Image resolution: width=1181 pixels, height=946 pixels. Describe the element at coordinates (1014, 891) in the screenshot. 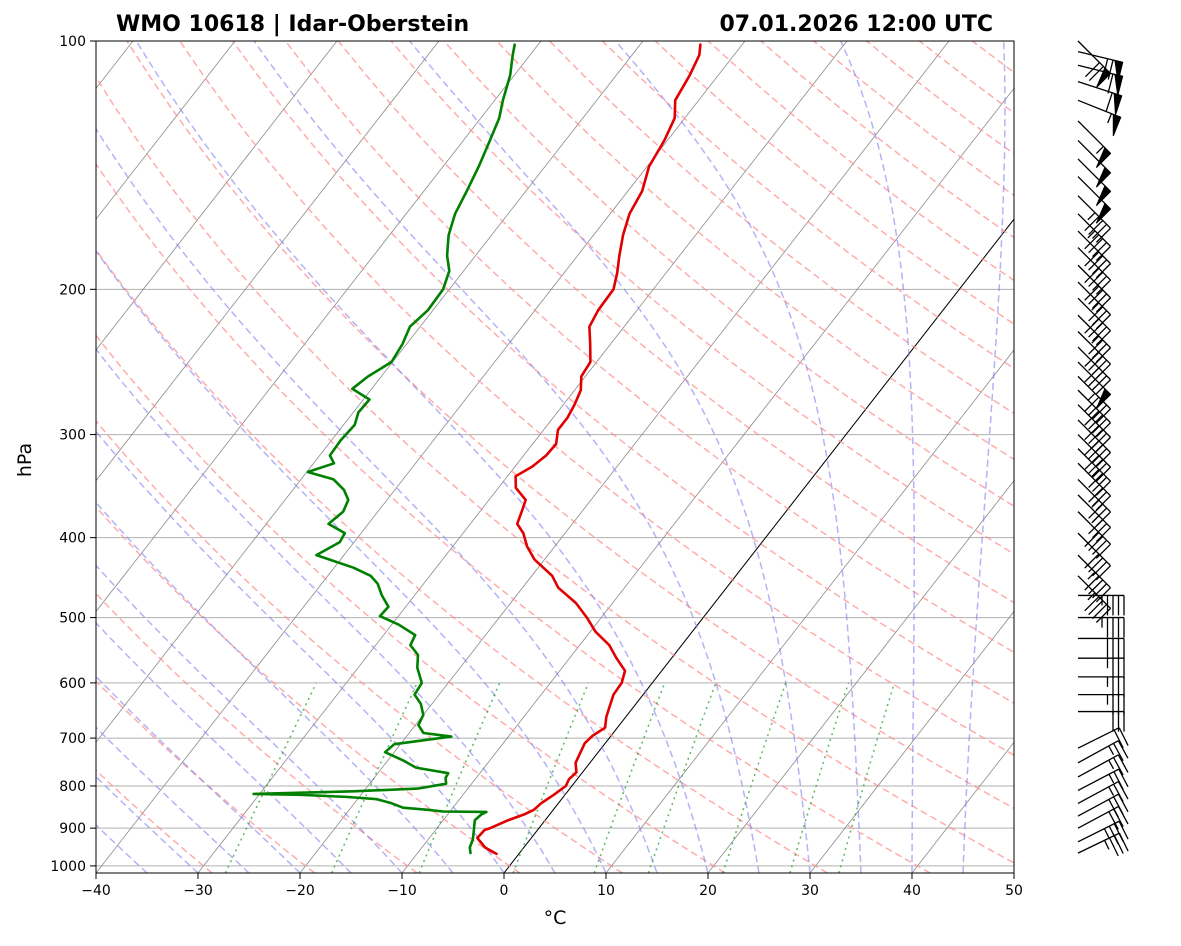

I see `x-tick-label: 50` at that location.